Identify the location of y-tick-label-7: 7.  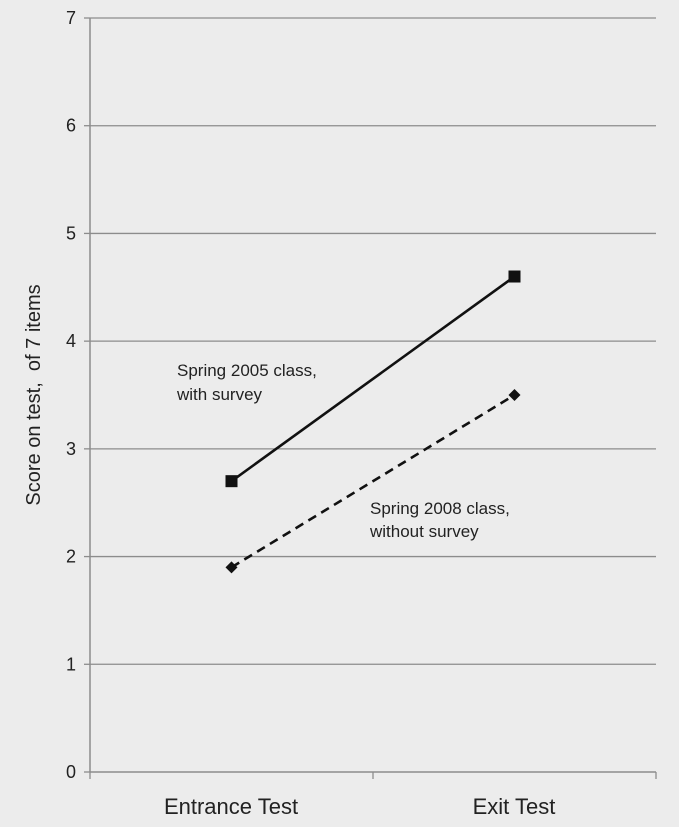
(71, 18).